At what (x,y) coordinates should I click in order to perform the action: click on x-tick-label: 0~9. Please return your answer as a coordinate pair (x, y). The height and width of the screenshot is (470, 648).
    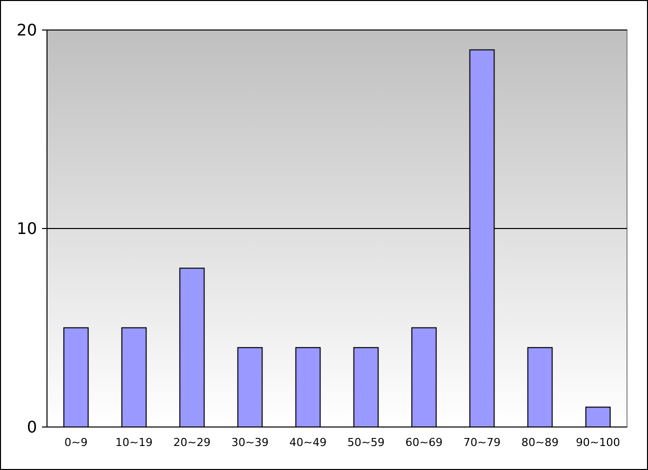
    Looking at the image, I should click on (76, 442).